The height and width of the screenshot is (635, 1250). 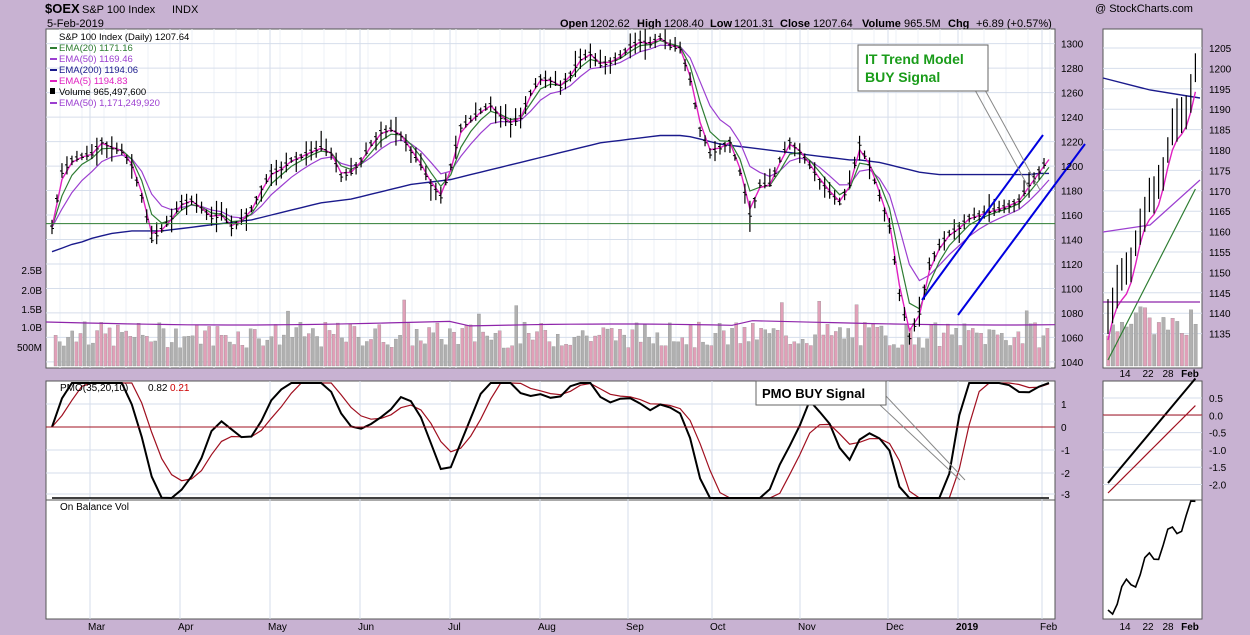 What do you see at coordinates (1220, 253) in the screenshot?
I see `zoom-price-tick-label: 1155` at bounding box center [1220, 253].